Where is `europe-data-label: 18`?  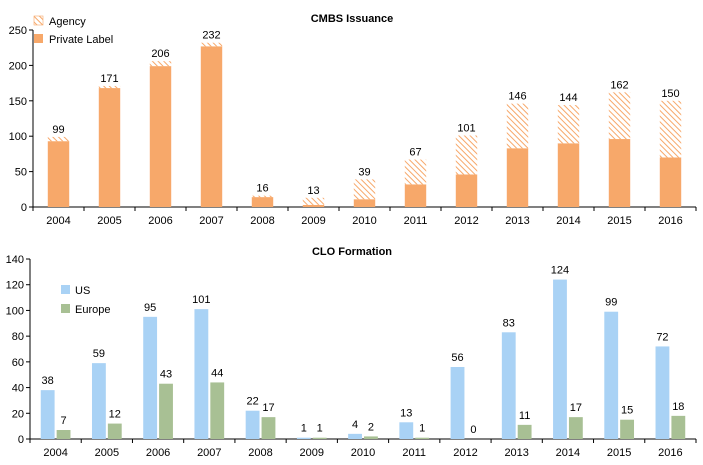 europe-data-label: 18 is located at coordinates (678, 407).